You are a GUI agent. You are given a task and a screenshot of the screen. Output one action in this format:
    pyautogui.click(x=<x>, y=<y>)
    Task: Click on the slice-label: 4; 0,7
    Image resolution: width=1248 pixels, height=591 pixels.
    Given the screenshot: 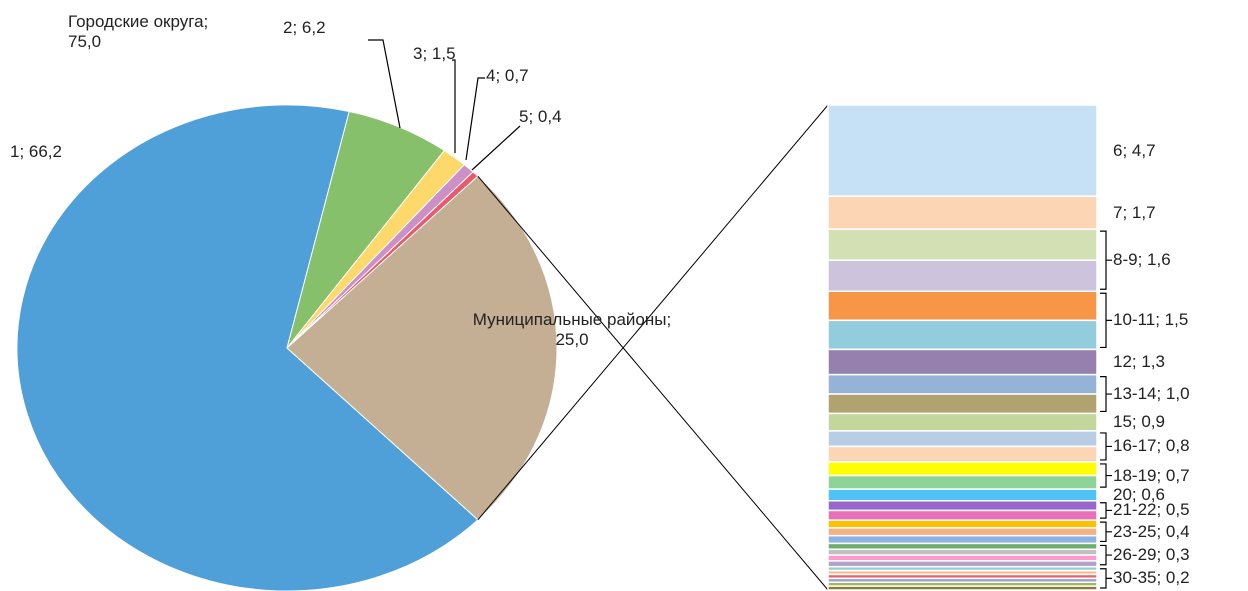 What is the action you would take?
    pyautogui.click(x=507, y=75)
    